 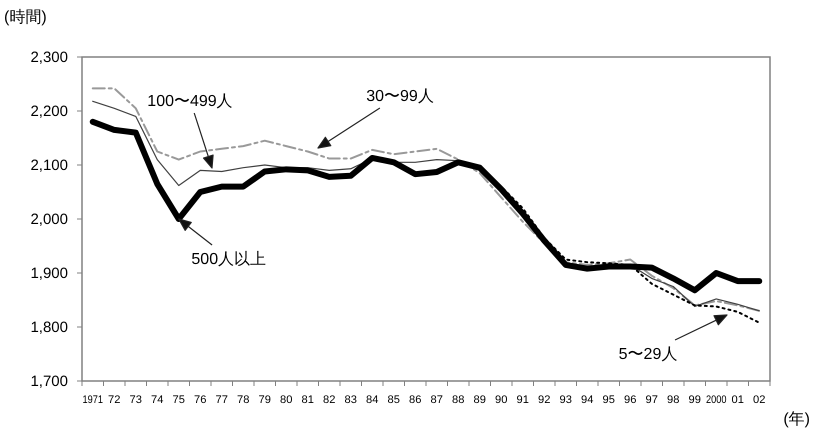 I want to click on x-tick-label: 01, so click(x=738, y=400).